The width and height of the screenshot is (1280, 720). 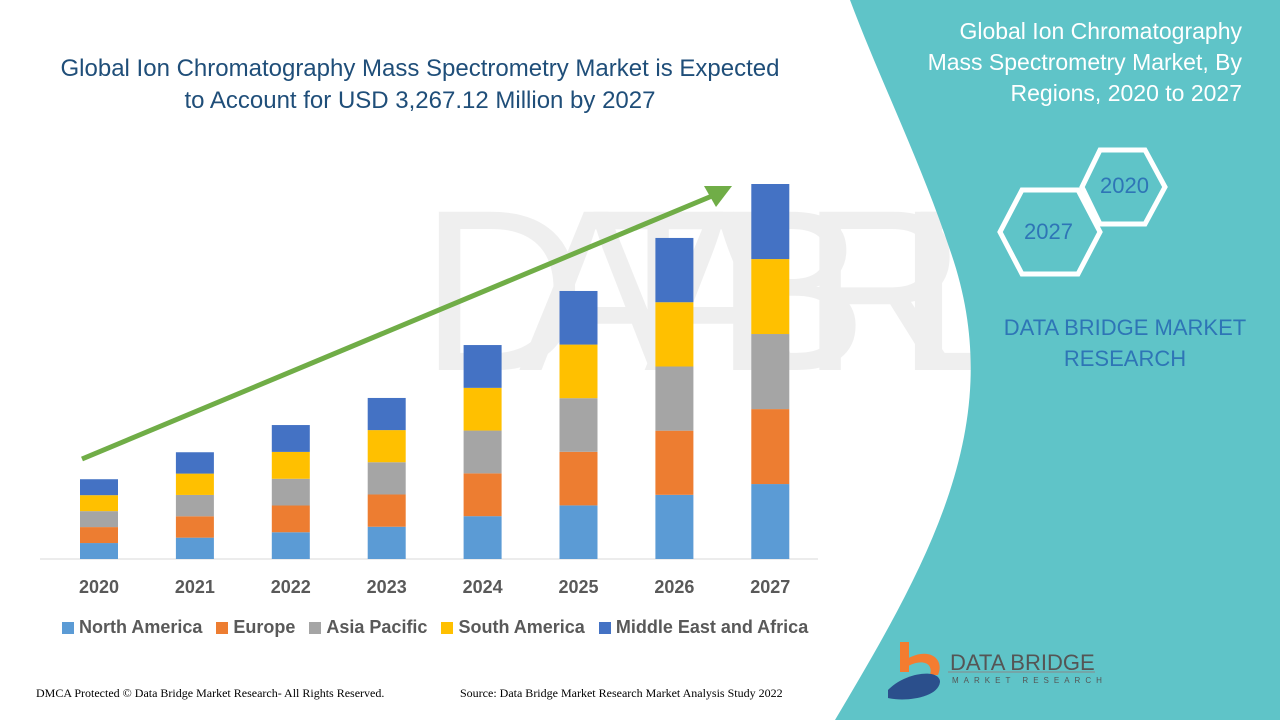 What do you see at coordinates (195, 587) in the screenshot?
I see `x-tick-label: 2021` at bounding box center [195, 587].